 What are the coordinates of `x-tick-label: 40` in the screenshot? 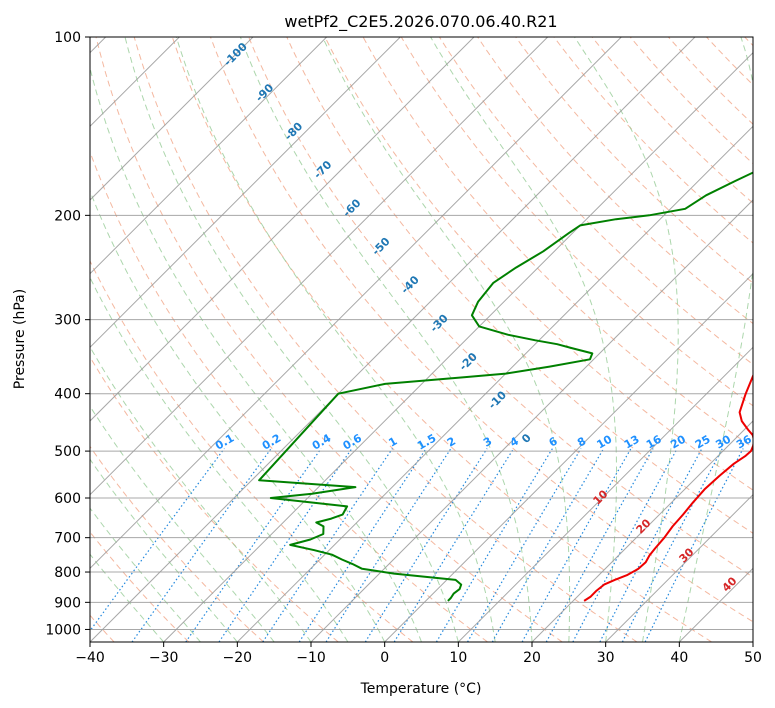 It's located at (679, 658).